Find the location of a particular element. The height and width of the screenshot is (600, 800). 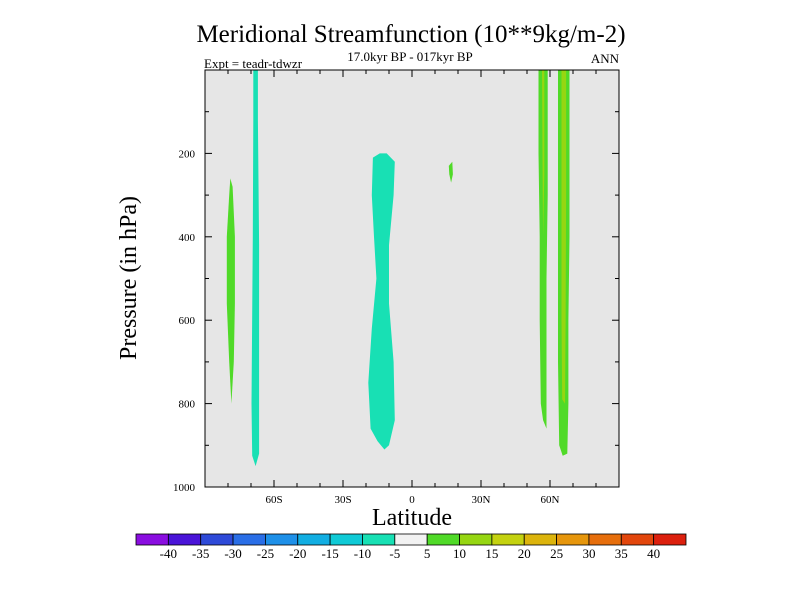

x-tick-label: 60S is located at coordinates (273, 500).